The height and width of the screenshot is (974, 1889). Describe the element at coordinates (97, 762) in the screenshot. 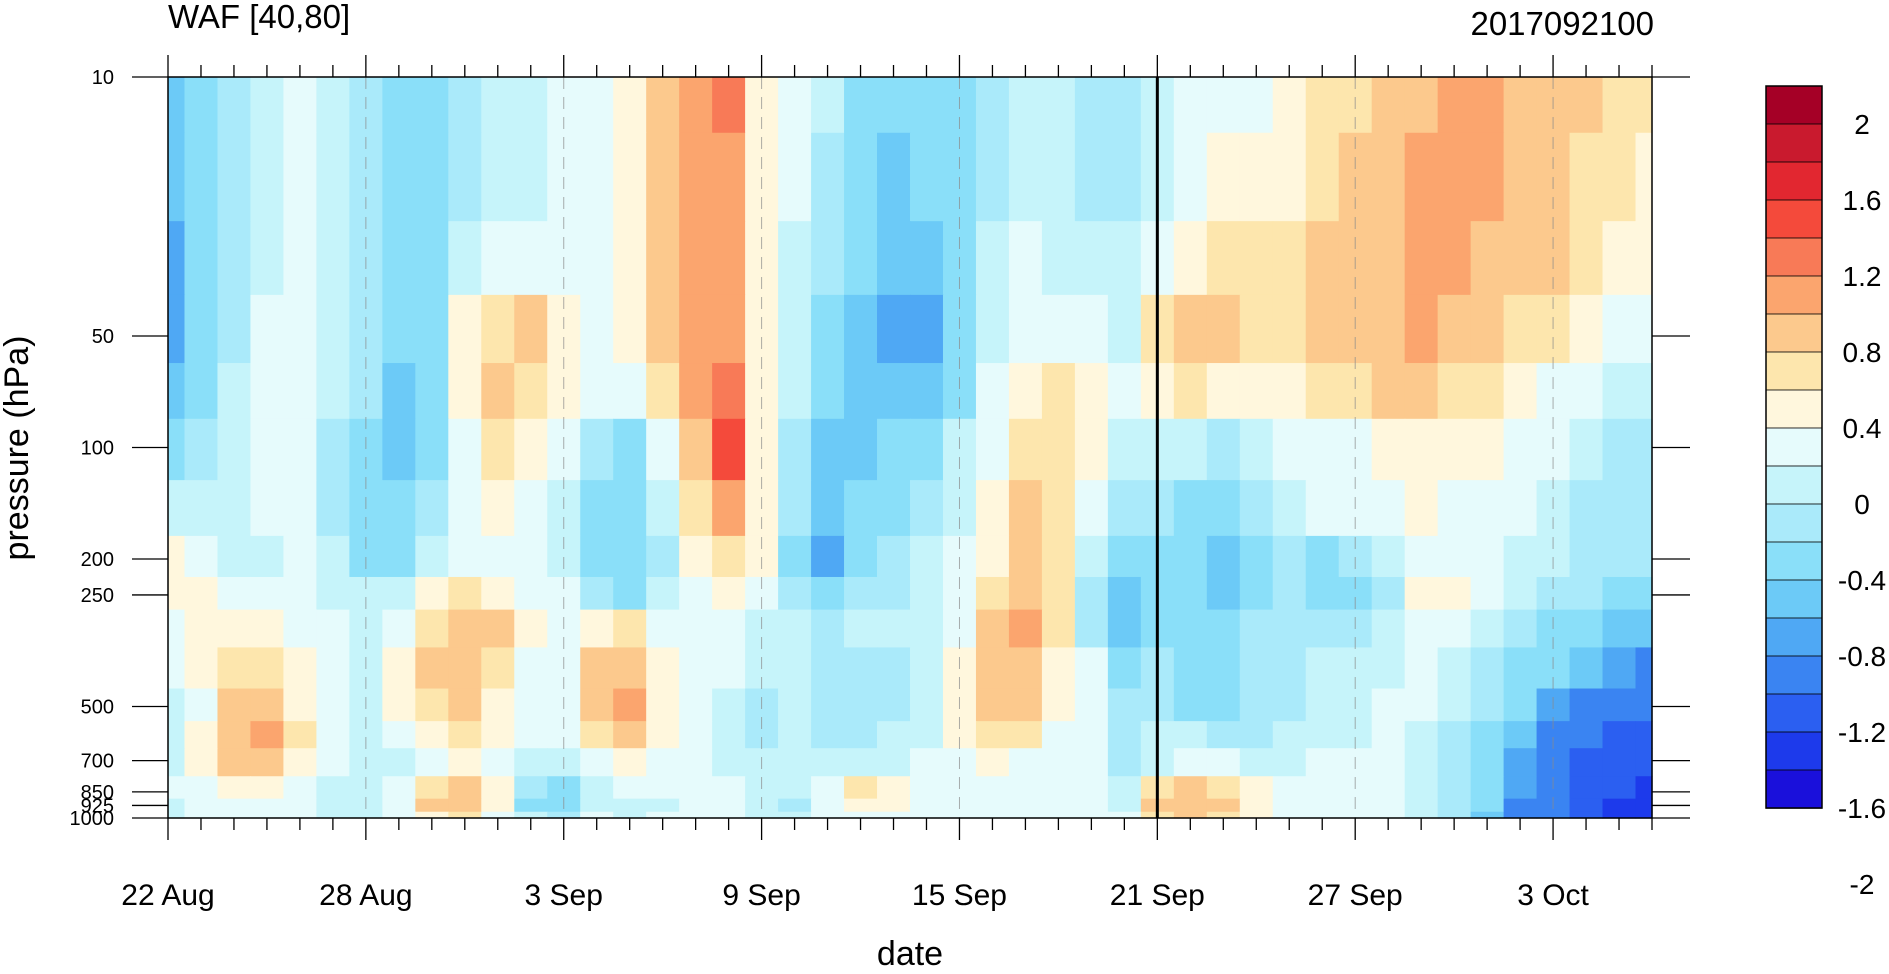

I see `y-tick-label: 700` at that location.